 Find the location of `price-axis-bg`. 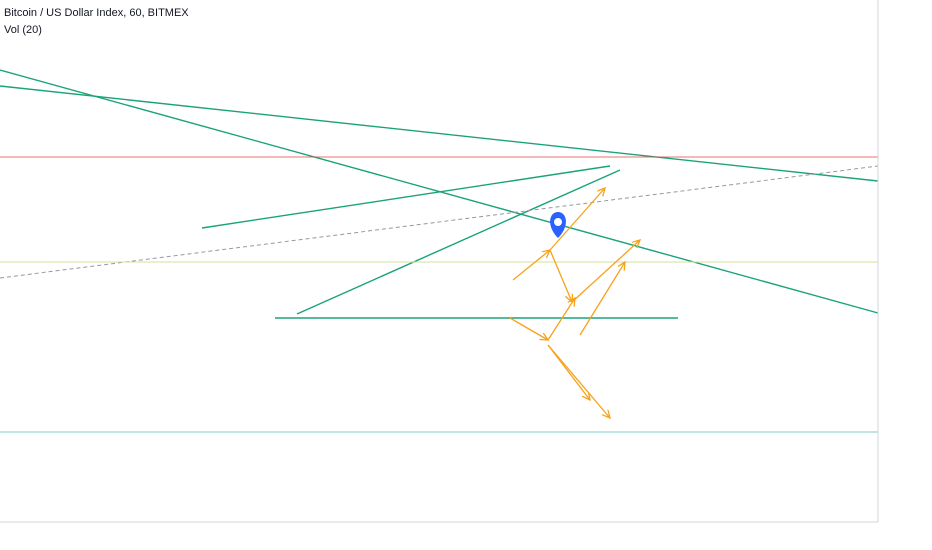

price-axis-bg is located at coordinates (905, 275).